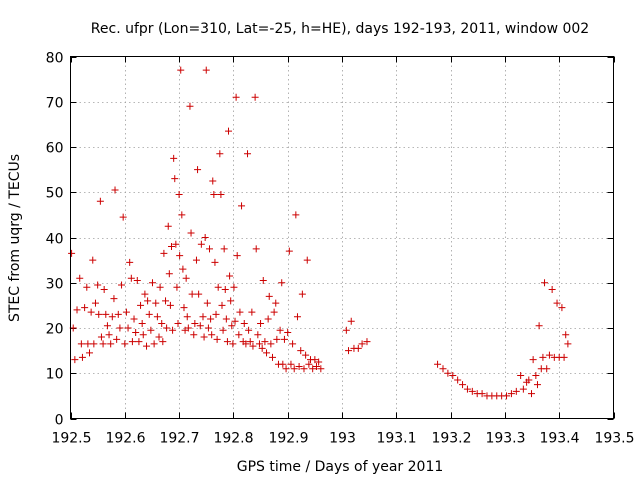 This screenshot has width=640, height=480. What do you see at coordinates (59, 421) in the screenshot?
I see `y-tick-label: 0` at bounding box center [59, 421].